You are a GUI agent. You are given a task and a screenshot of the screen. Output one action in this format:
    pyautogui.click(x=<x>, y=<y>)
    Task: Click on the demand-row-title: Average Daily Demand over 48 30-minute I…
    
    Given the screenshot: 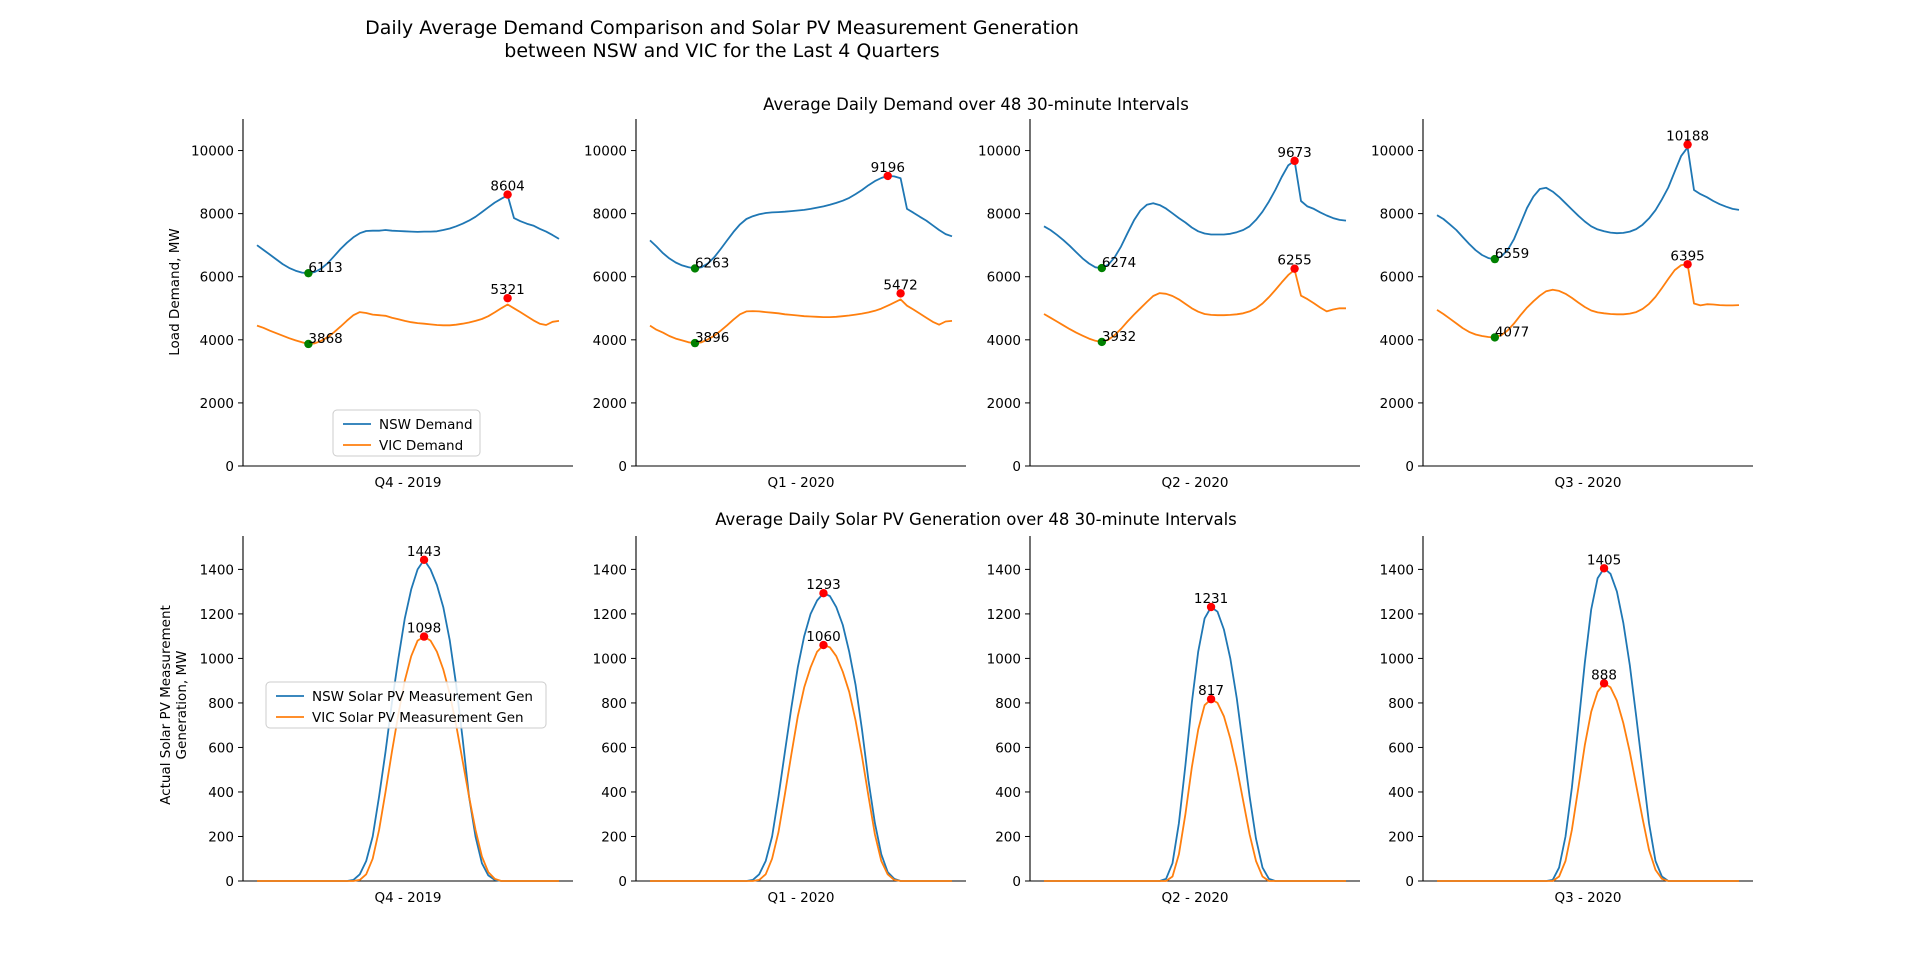 What is the action you would take?
    pyautogui.click(x=976, y=104)
    